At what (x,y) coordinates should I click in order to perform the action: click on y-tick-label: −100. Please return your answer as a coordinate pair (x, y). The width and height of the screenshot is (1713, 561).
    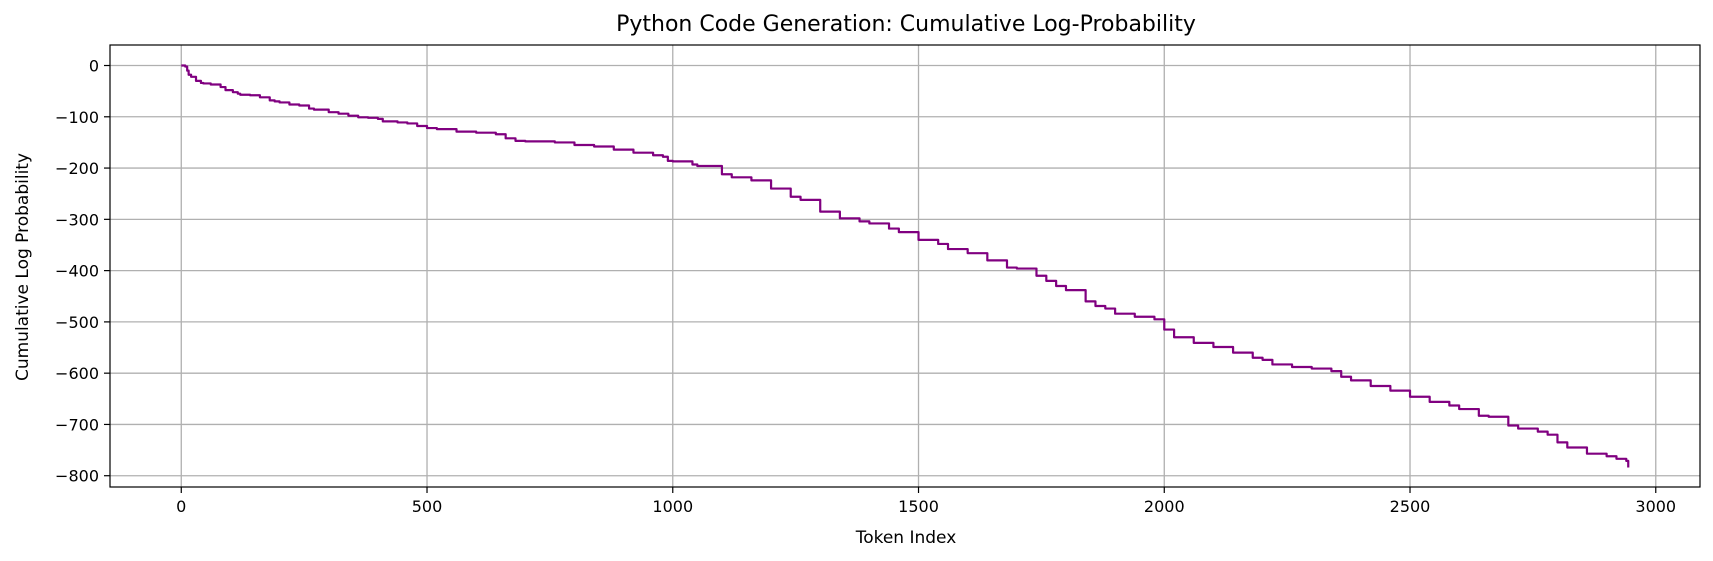
    Looking at the image, I should click on (77, 117).